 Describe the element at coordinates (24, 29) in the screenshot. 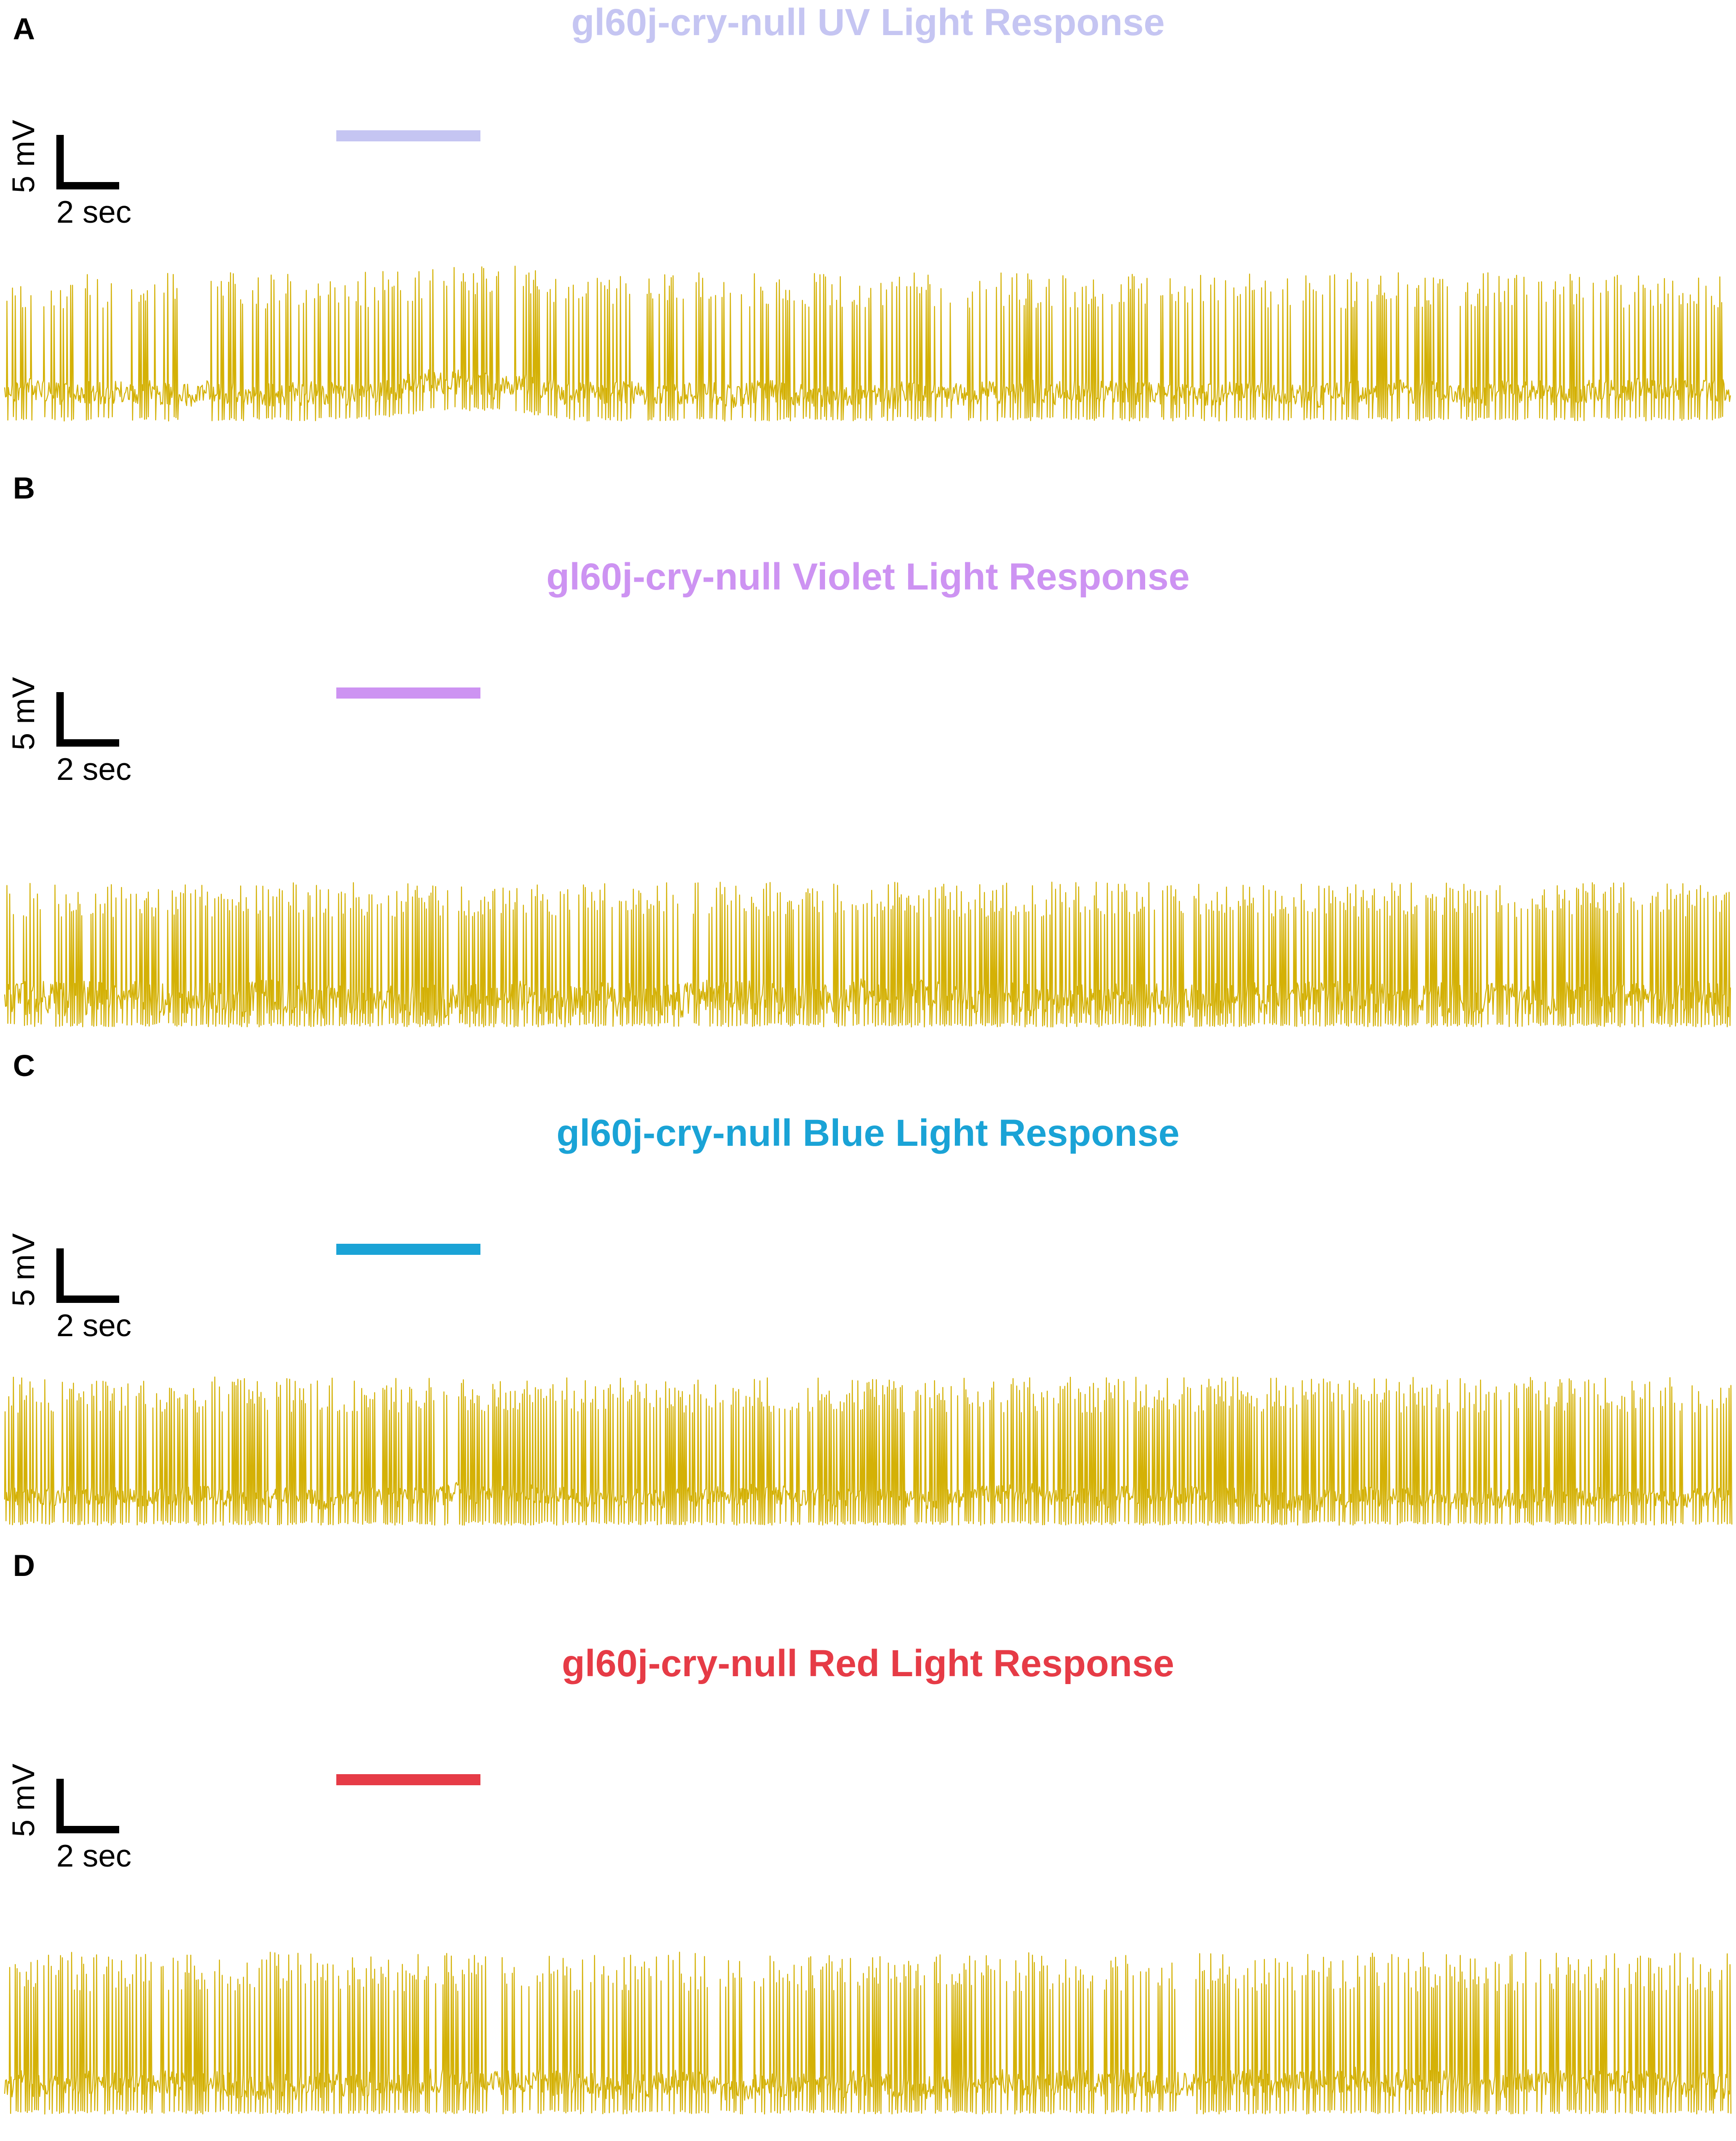

I see `panel-letter: A` at that location.